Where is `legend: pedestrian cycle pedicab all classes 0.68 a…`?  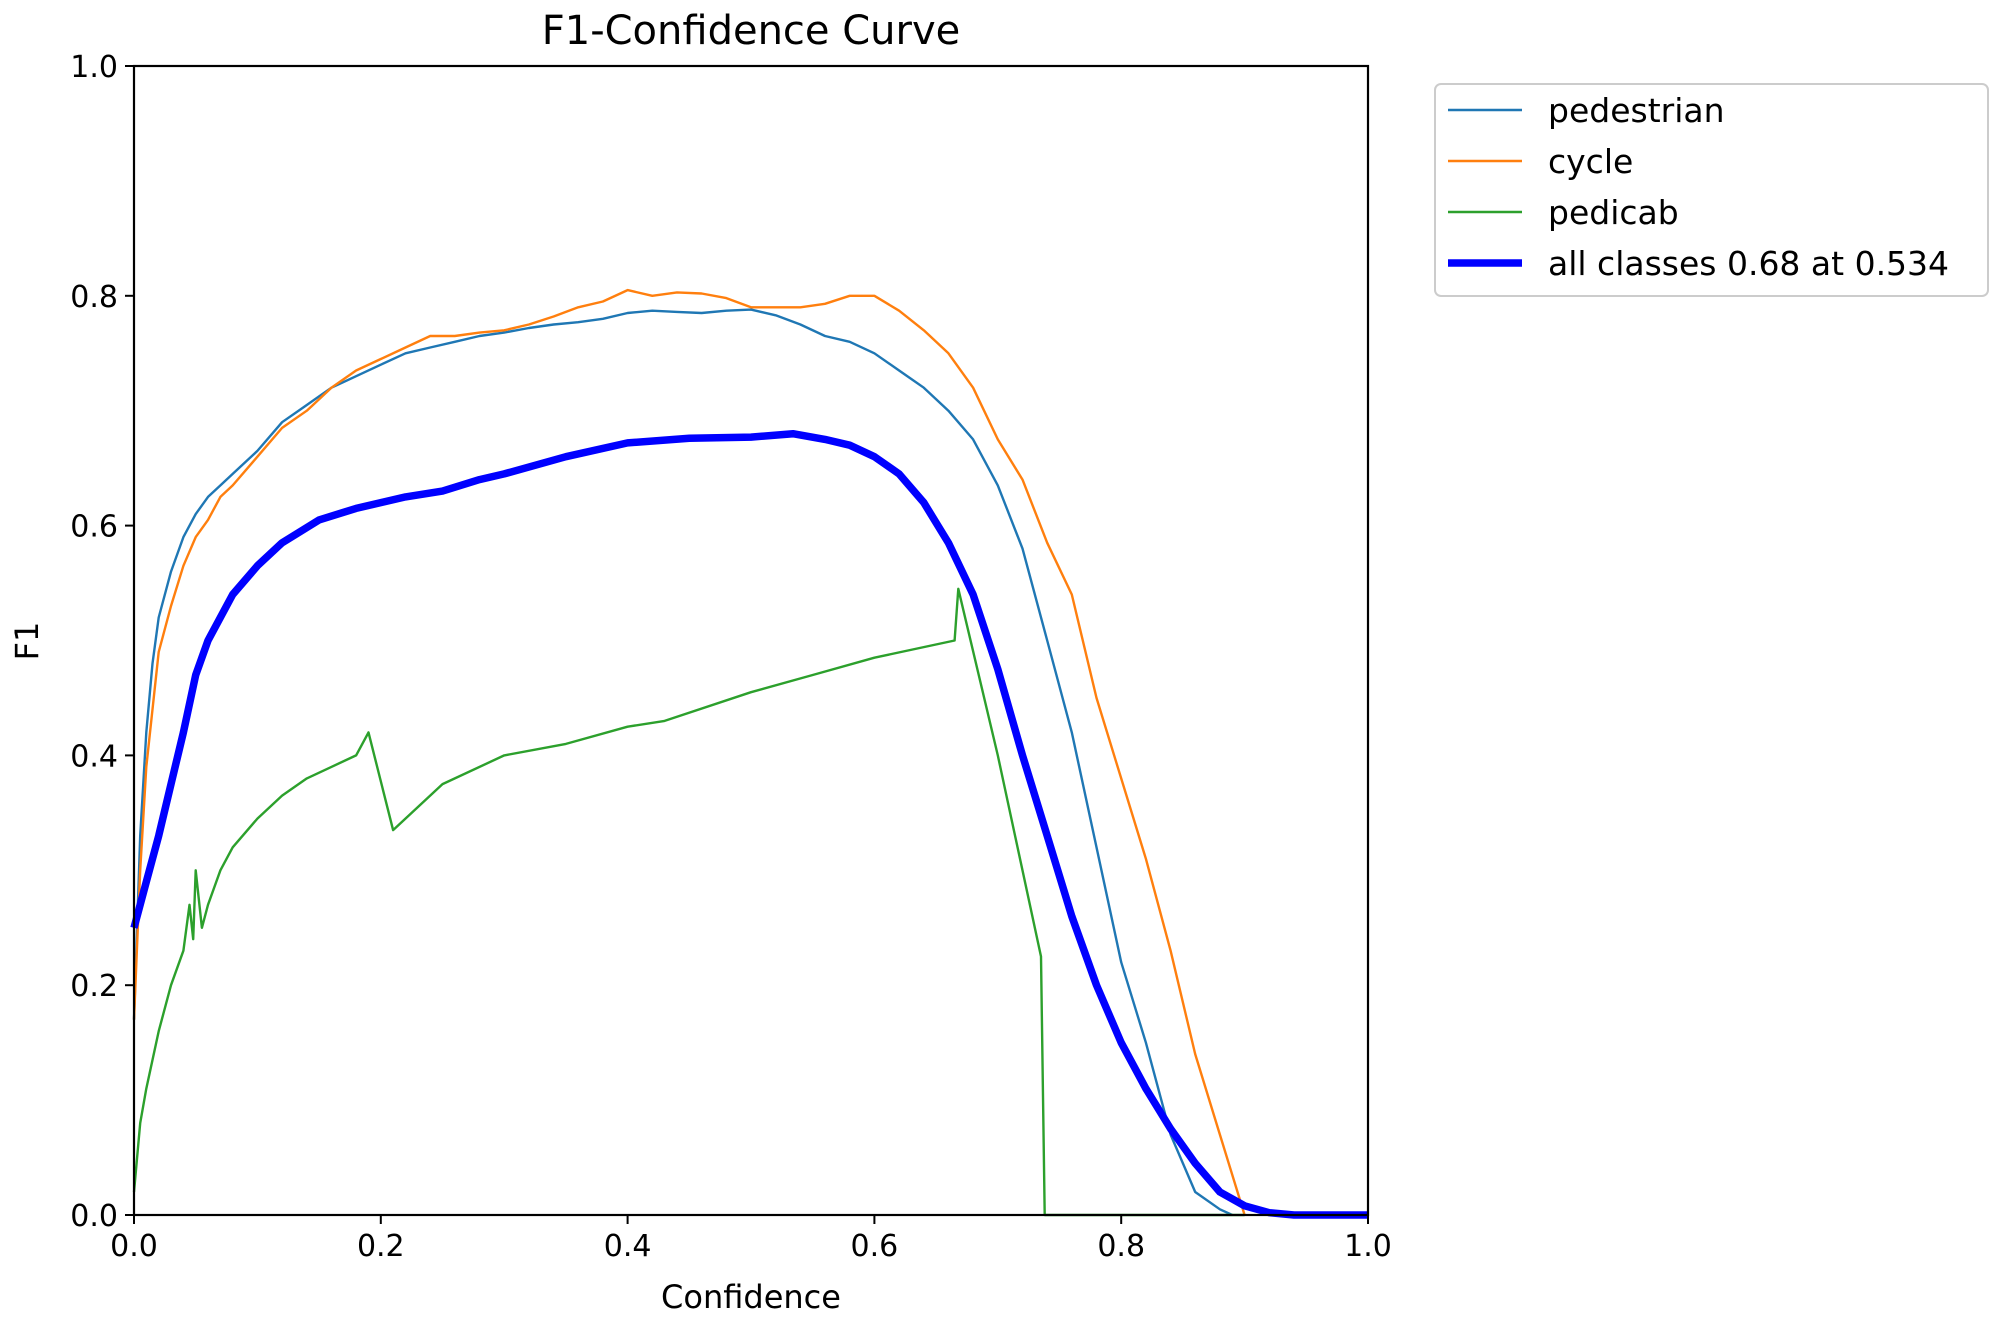
legend: pedestrian cycle pedicab all classes 0.68 a… is located at coordinates (1711, 190).